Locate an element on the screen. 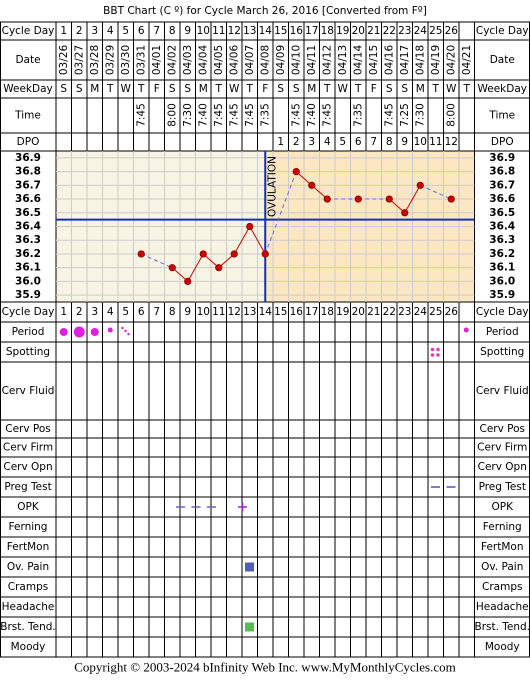  row-label: Cerv Firm is located at coordinates (502, 448).